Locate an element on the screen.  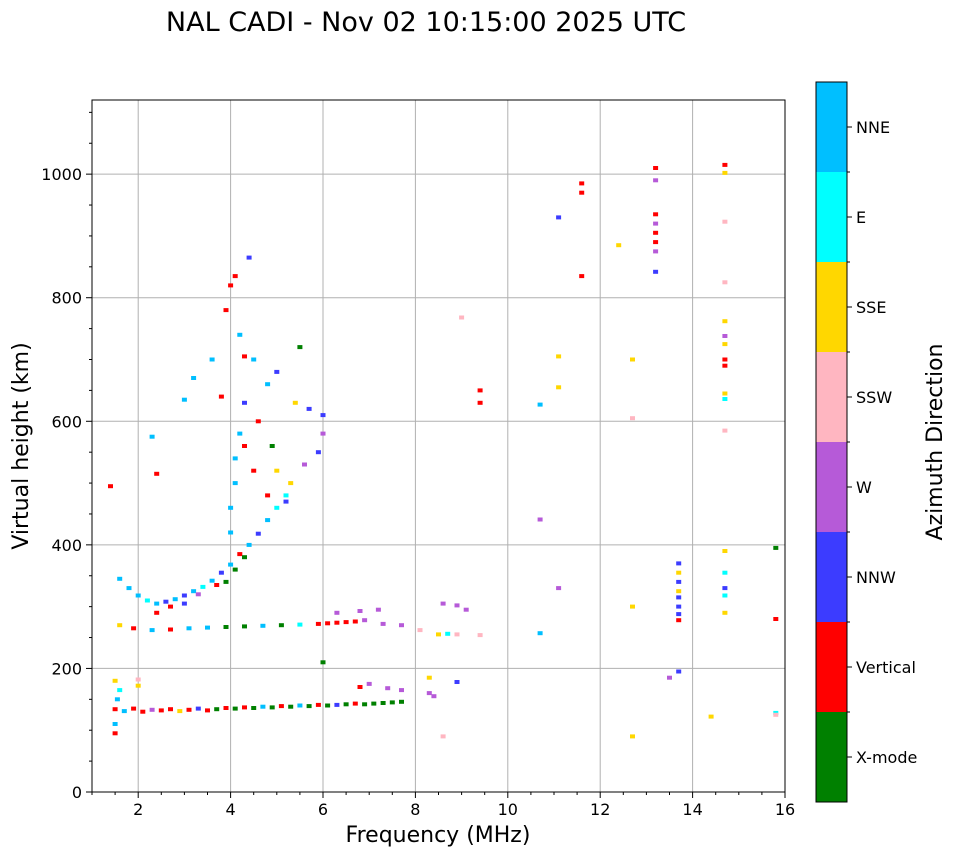
colorbar-tick-label: SSE is located at coordinates (871, 307).